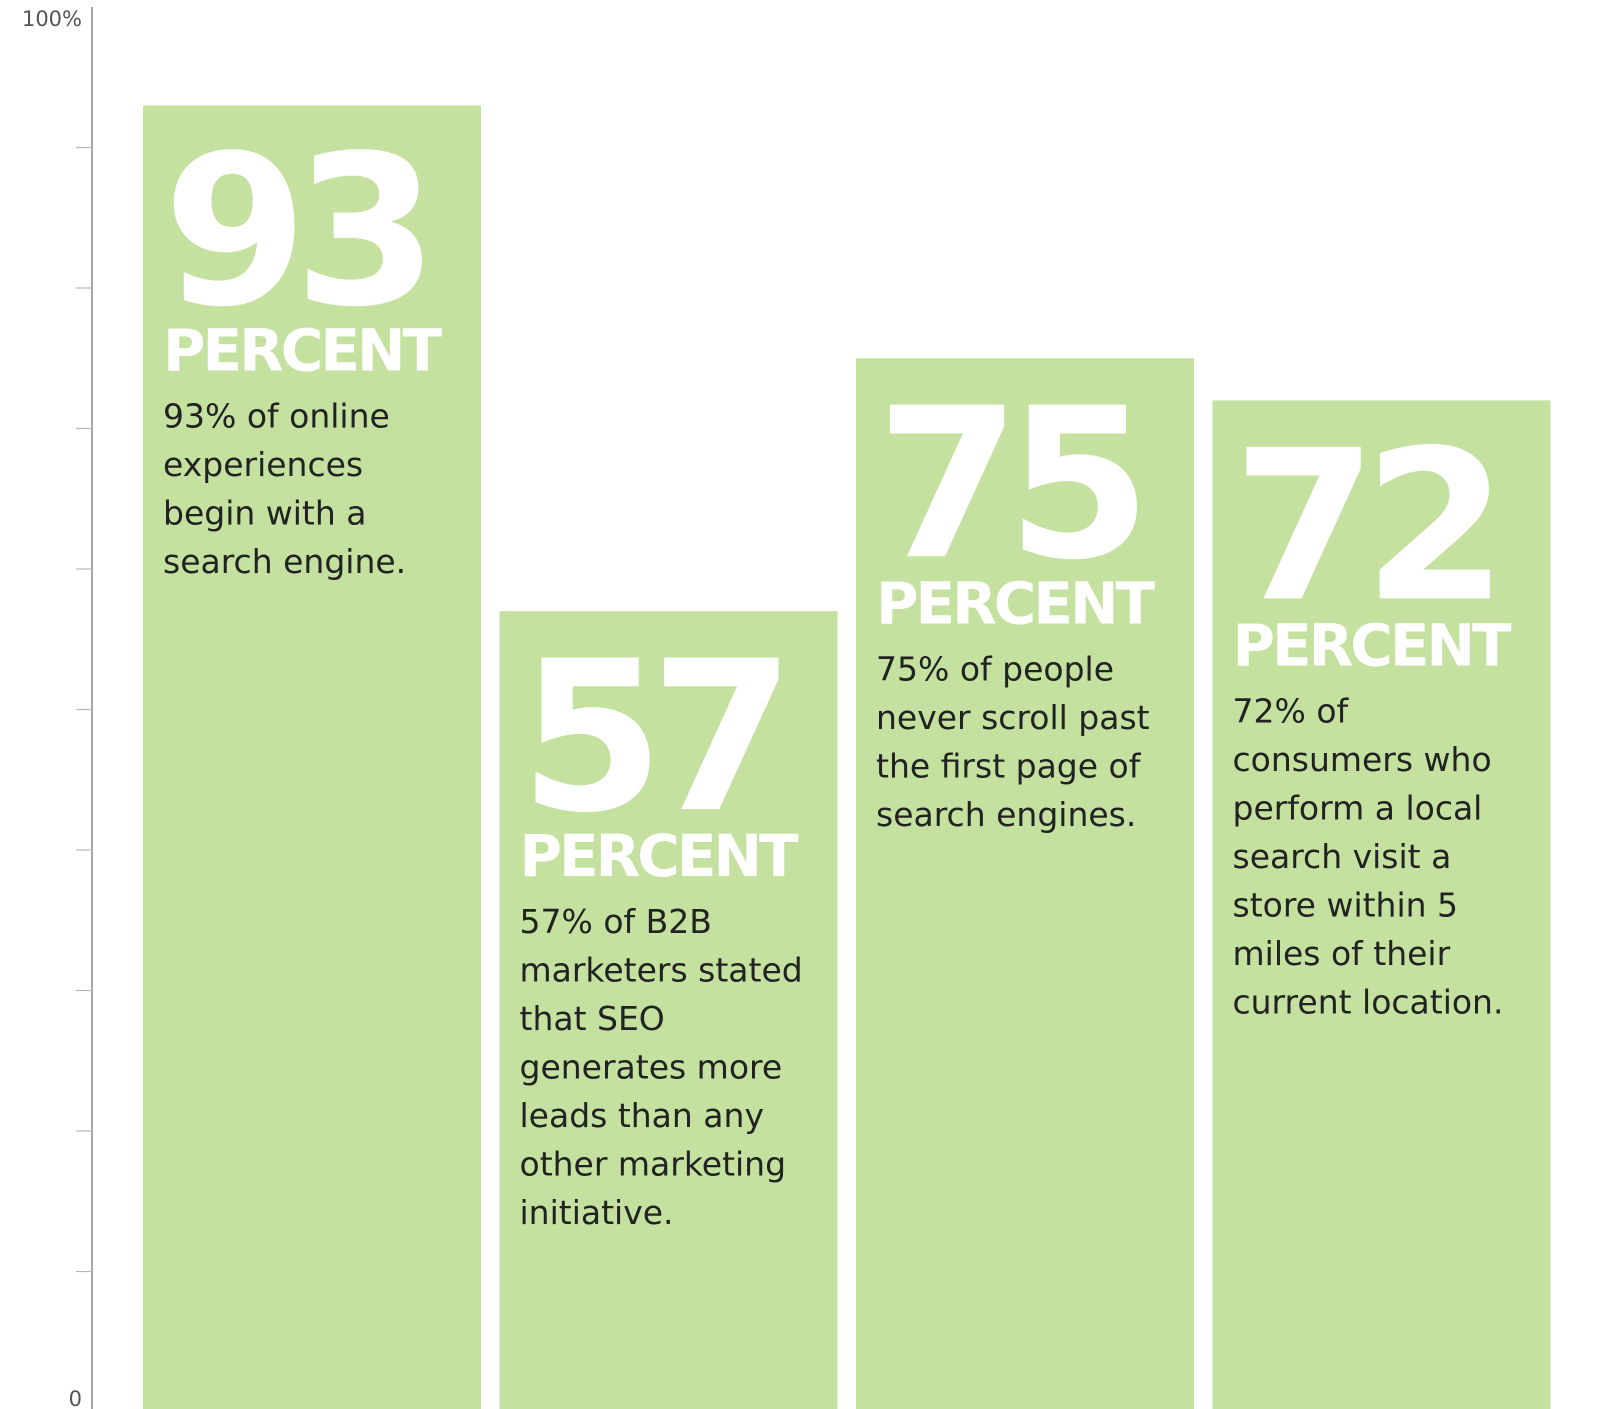 This screenshot has width=1600, height=1409. I want to click on bar, so click(668, 1010).